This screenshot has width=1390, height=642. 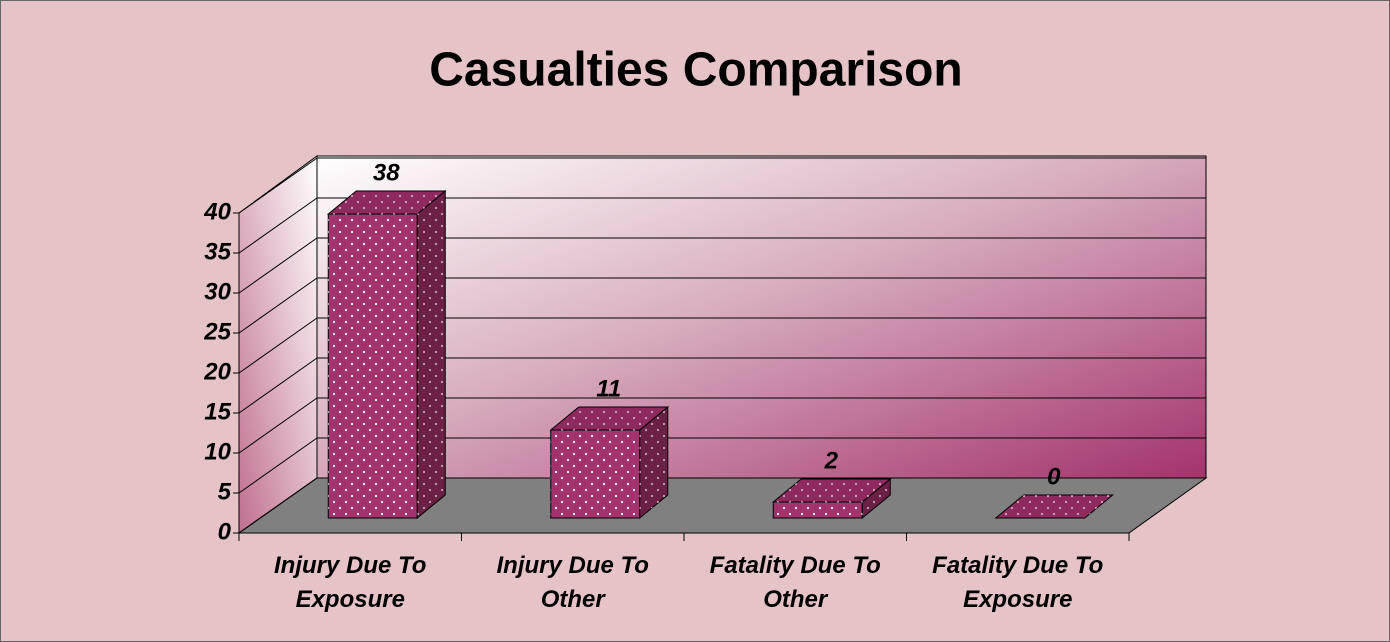 I want to click on y-tick-label: 35, so click(x=217, y=251).